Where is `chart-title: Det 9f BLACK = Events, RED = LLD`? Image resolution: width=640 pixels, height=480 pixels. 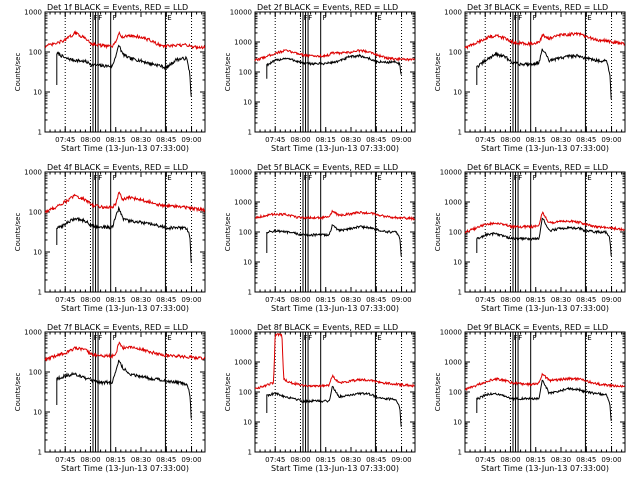
chart-title: Det 9f BLACK = Events, RED = LLD is located at coordinates (537, 327).